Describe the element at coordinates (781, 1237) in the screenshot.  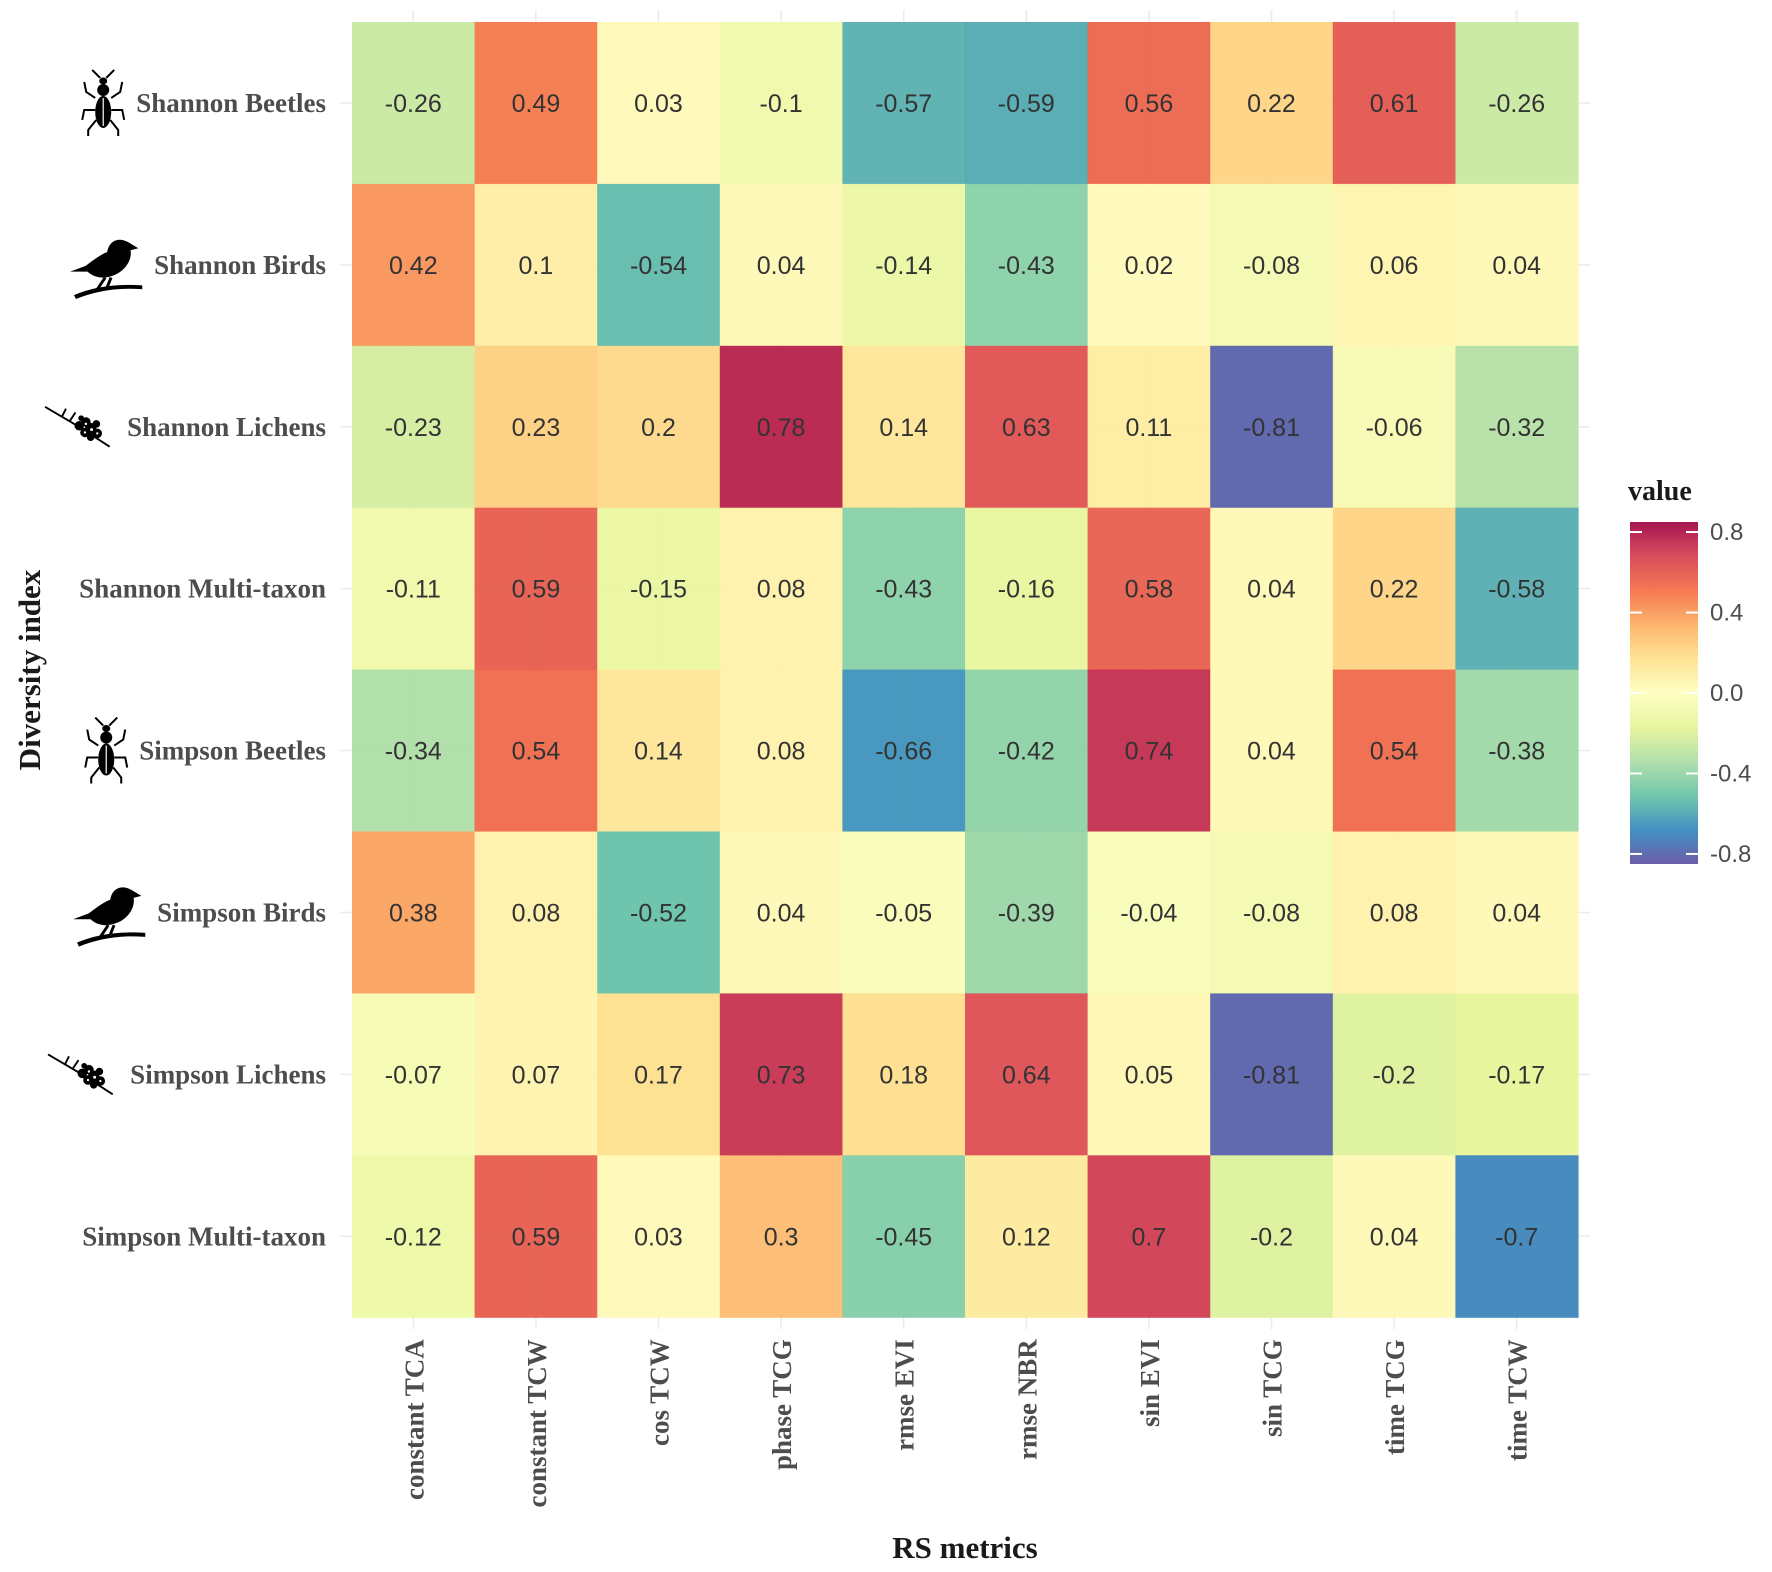
I see `cell-value-label: 0.3` at that location.